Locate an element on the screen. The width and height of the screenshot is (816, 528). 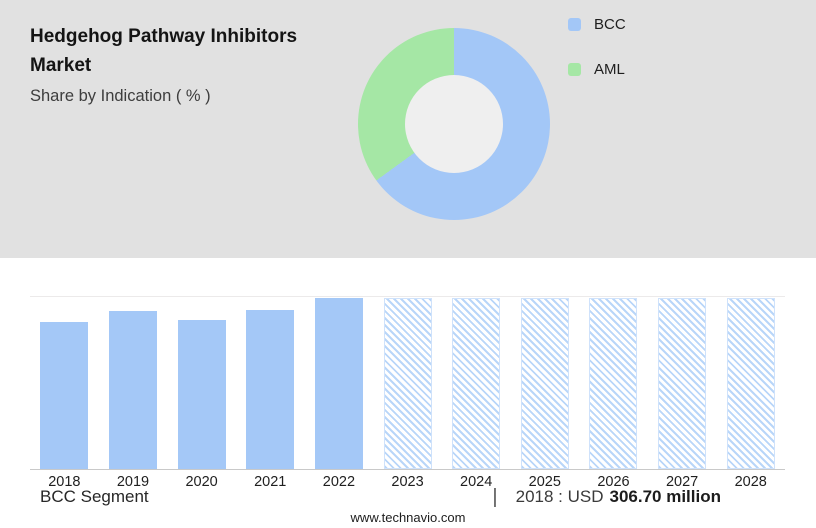
page-title: Hedgehog Pathway Inhibitors Market is located at coordinates (164, 51).